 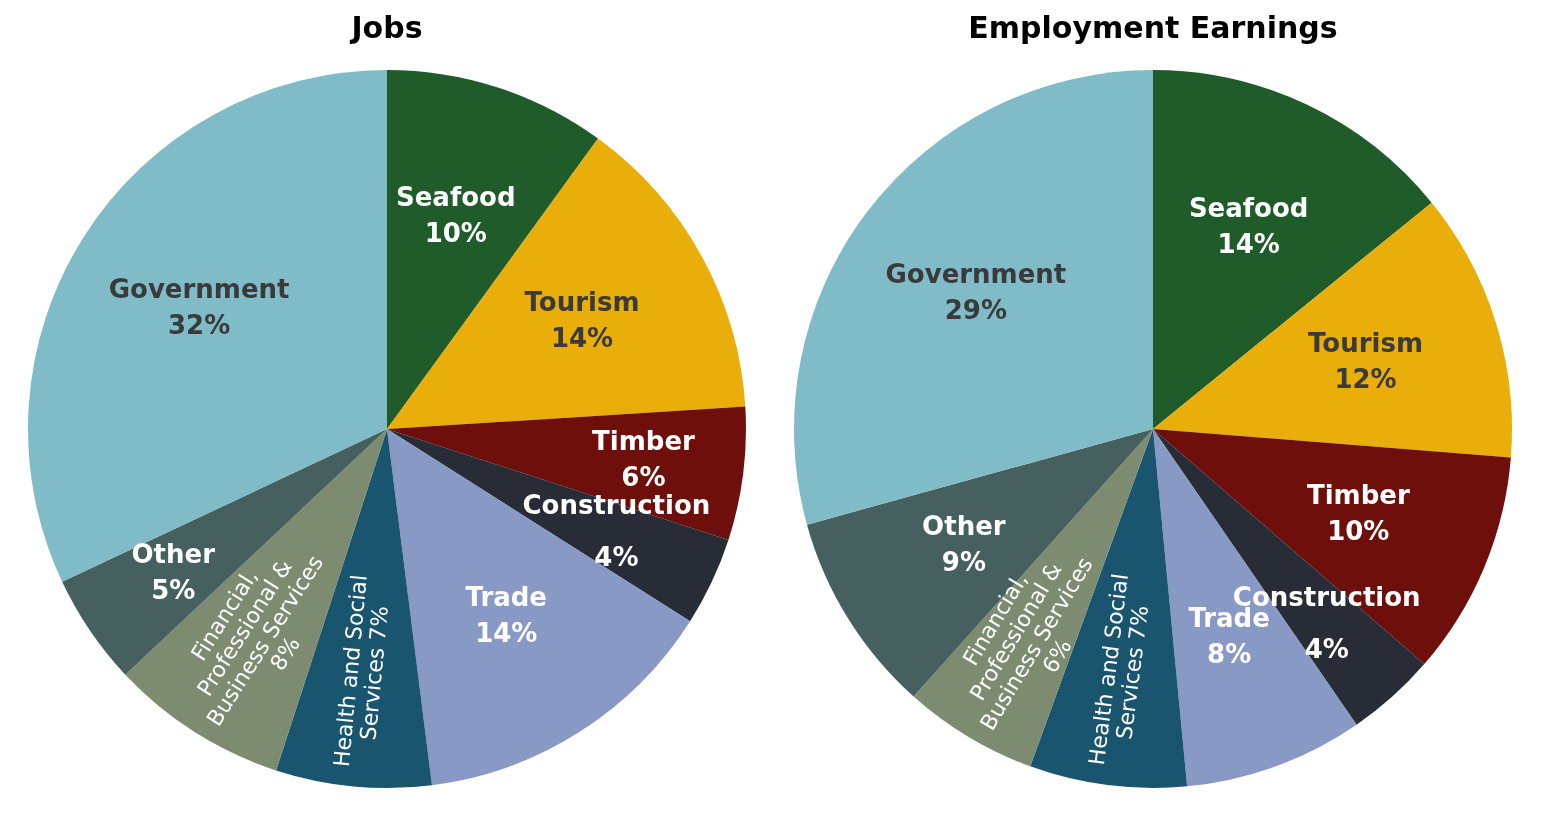 What do you see at coordinates (975, 309) in the screenshot?
I see `data-label: 29%` at bounding box center [975, 309].